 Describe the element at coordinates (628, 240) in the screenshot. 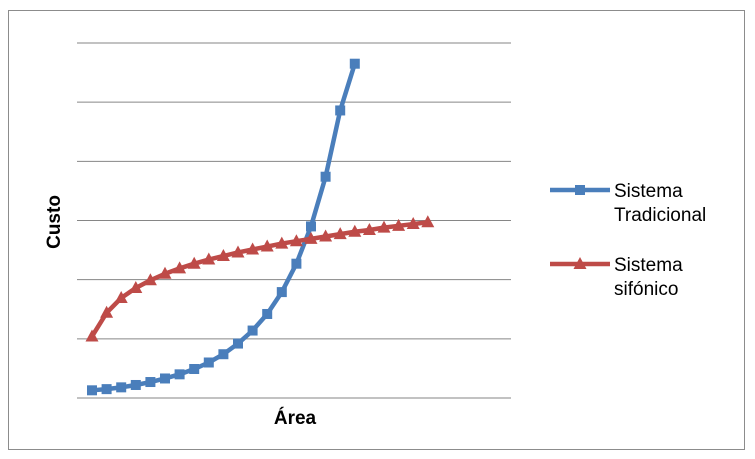

I see `legend: Sistema Tradicional Sistema sifónico` at that location.